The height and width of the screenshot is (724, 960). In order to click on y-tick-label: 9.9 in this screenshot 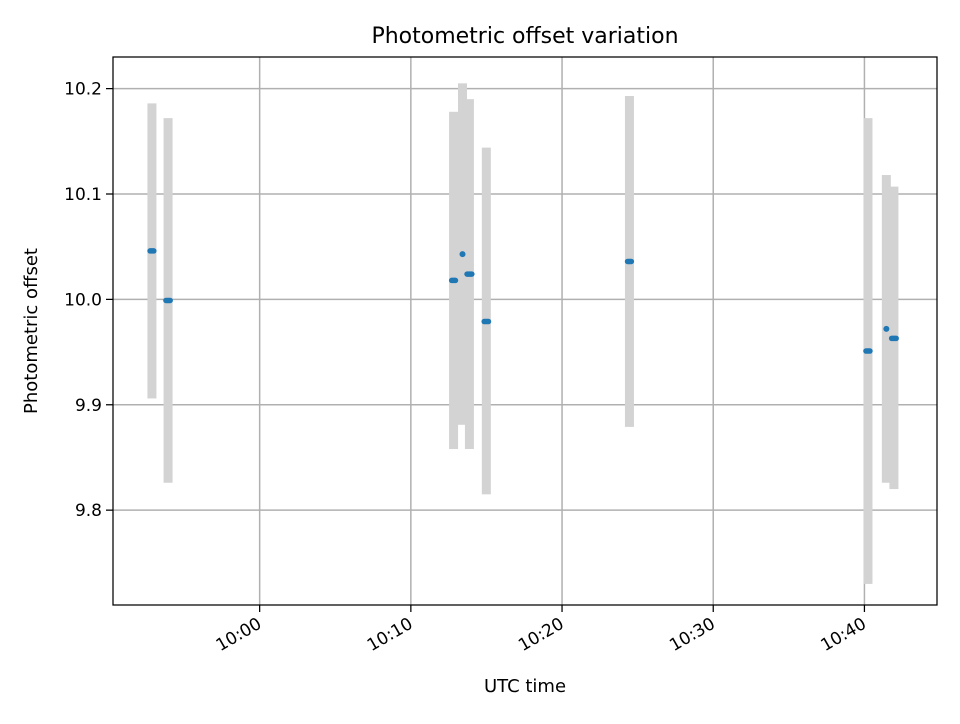, I will do `click(88, 406)`.